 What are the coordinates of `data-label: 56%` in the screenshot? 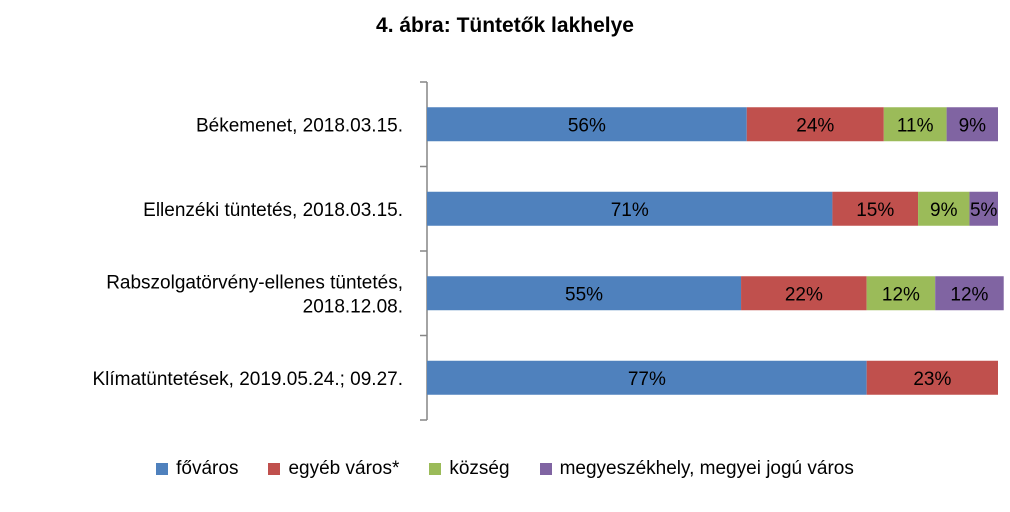 It's located at (587, 125).